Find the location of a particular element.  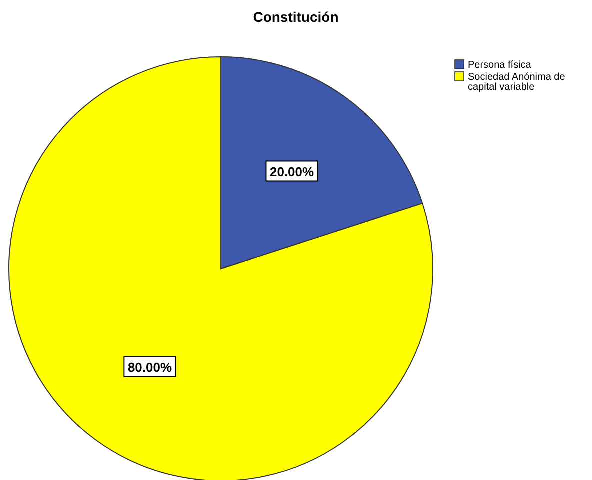

legend-label: Sociedad Anónima de capital variable is located at coordinates (517, 82).